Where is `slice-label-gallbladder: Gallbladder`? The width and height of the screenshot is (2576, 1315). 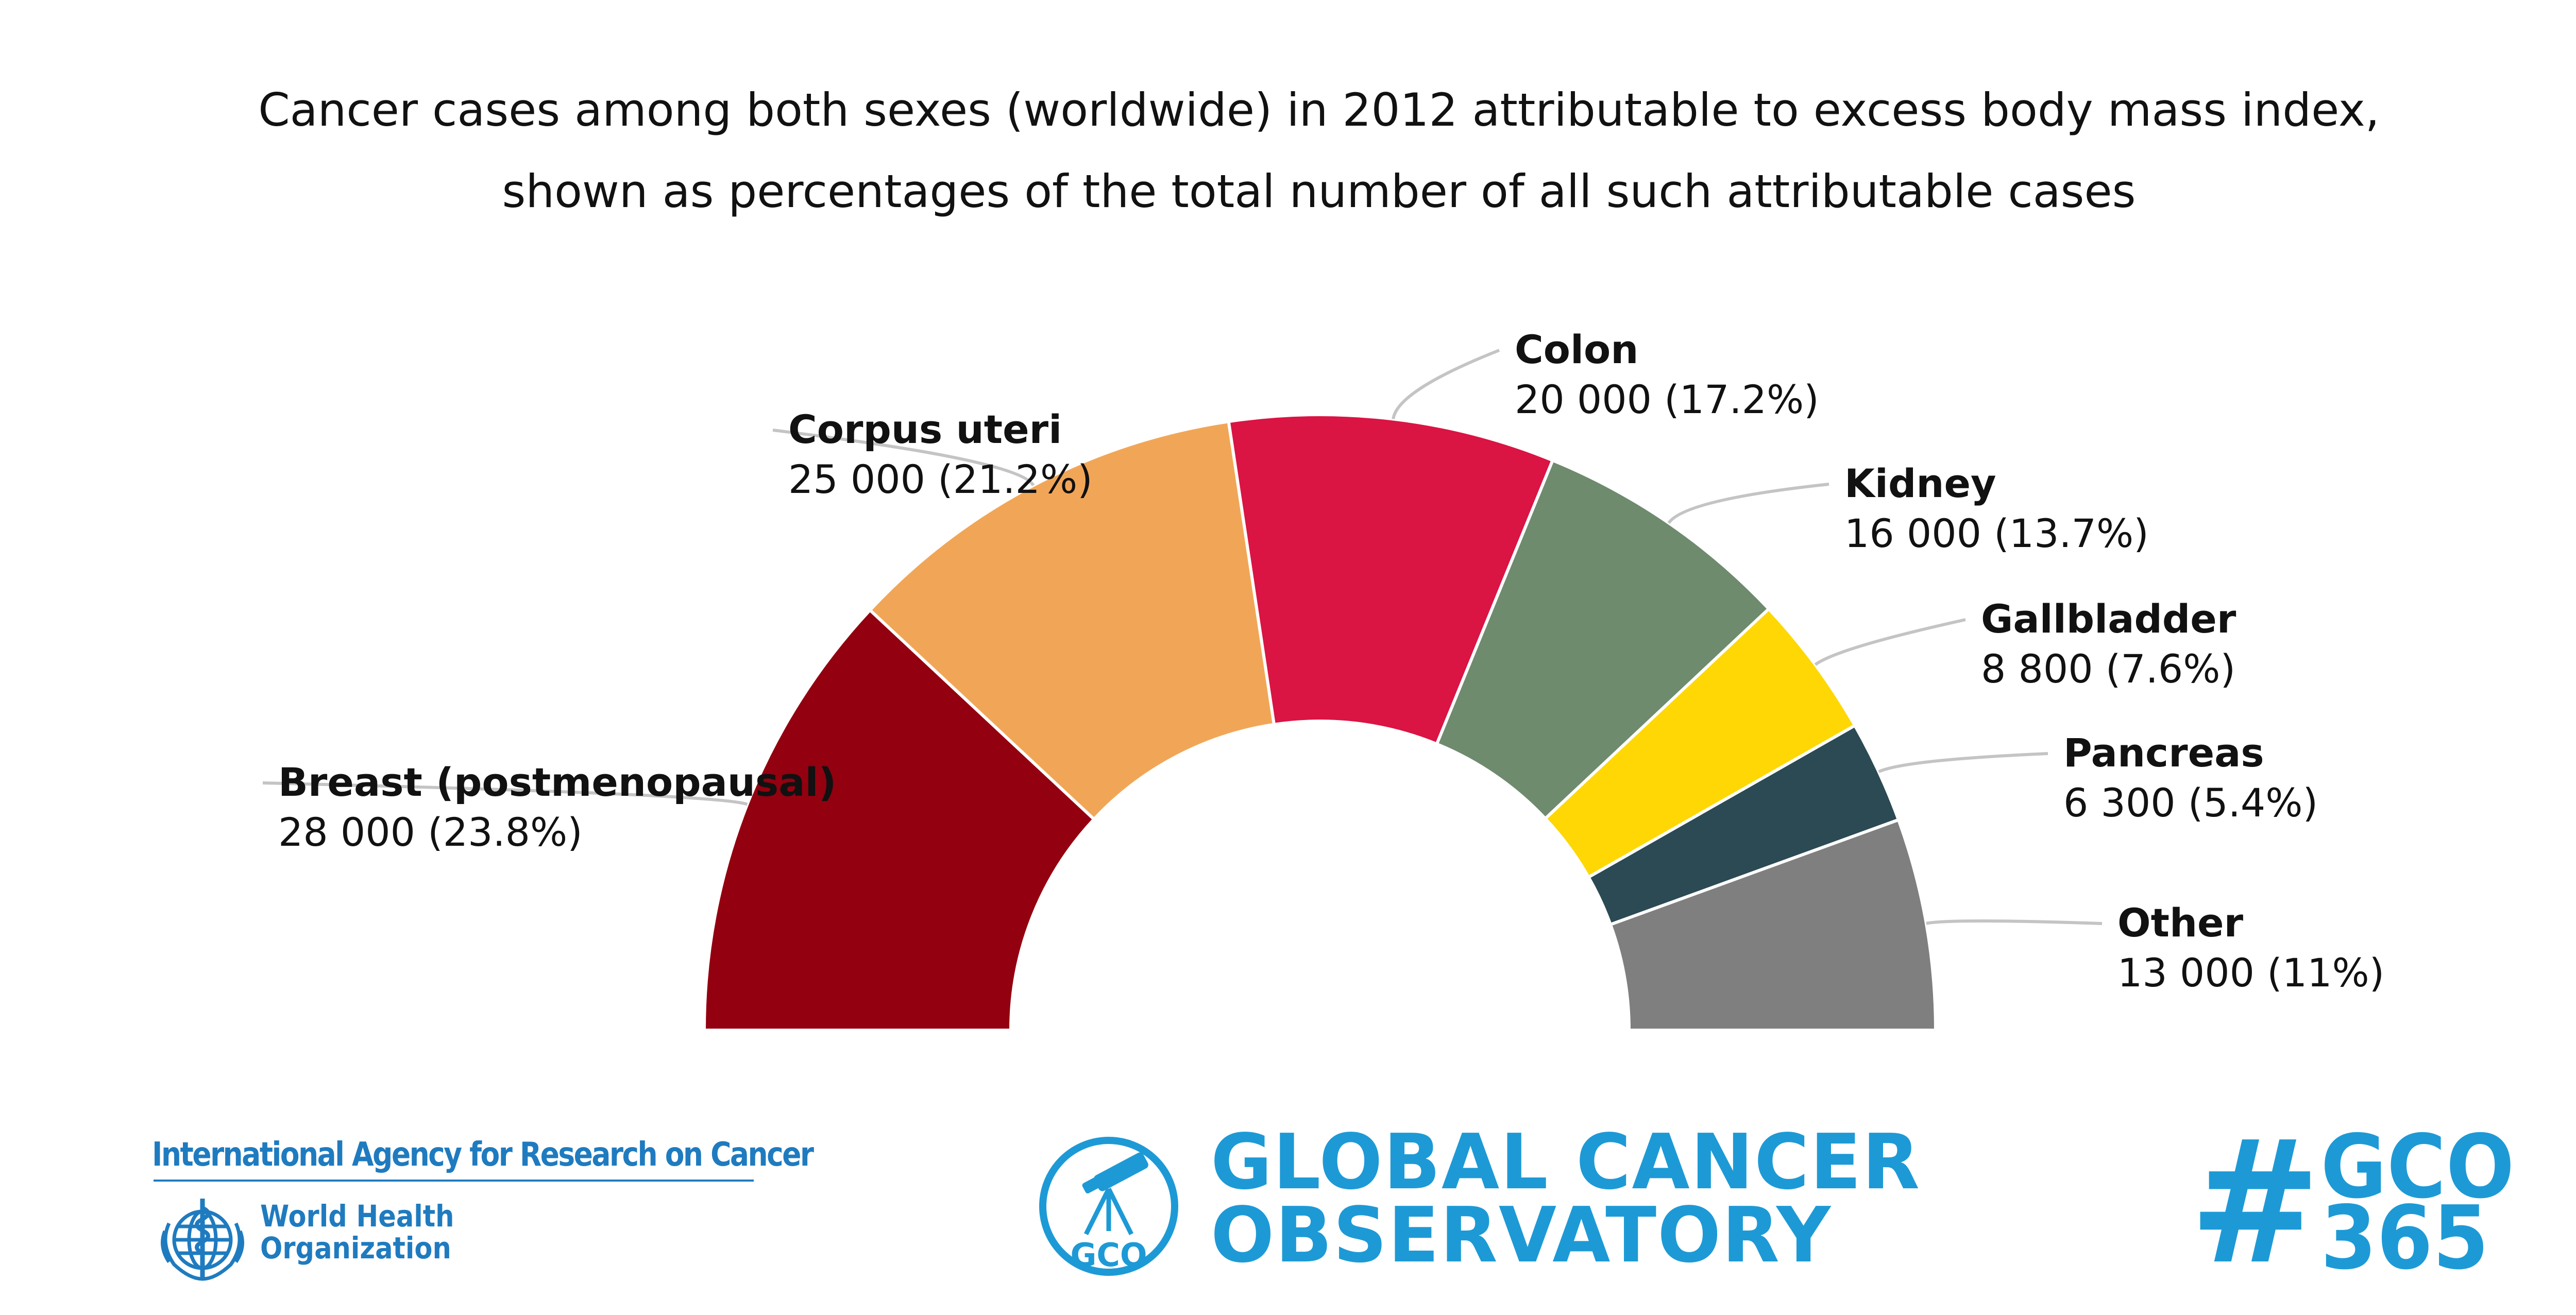
slice-label-gallbladder: Gallbladder is located at coordinates (2108, 619).